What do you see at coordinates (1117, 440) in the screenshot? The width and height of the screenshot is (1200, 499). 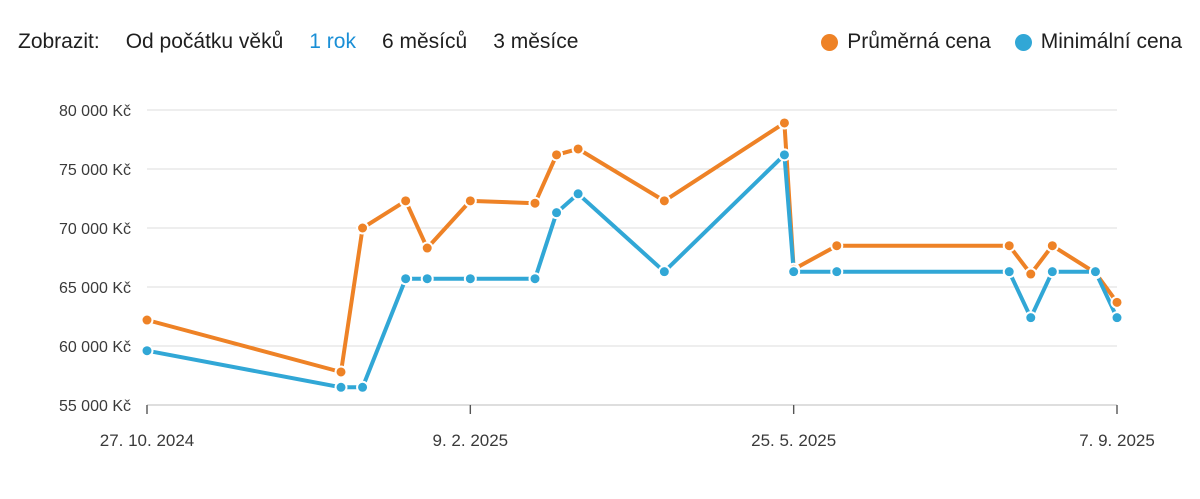 I see `x-tick-label: 7. 9. 2025` at bounding box center [1117, 440].